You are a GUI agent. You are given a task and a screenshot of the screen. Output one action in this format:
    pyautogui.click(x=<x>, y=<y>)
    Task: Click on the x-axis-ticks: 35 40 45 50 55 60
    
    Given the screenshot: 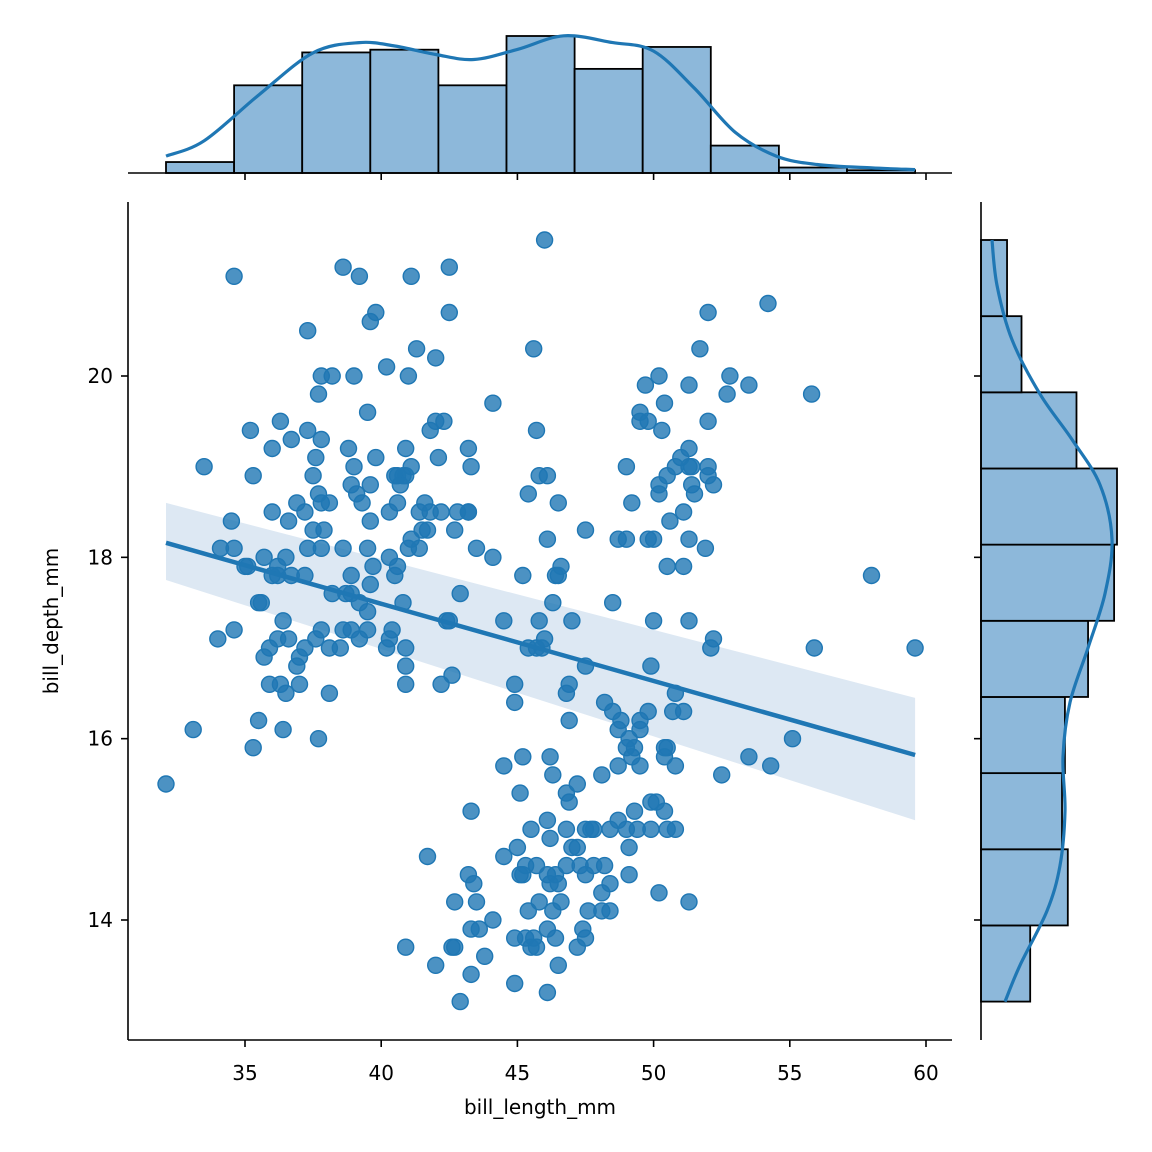 What is the action you would take?
    pyautogui.click(x=585, y=1062)
    